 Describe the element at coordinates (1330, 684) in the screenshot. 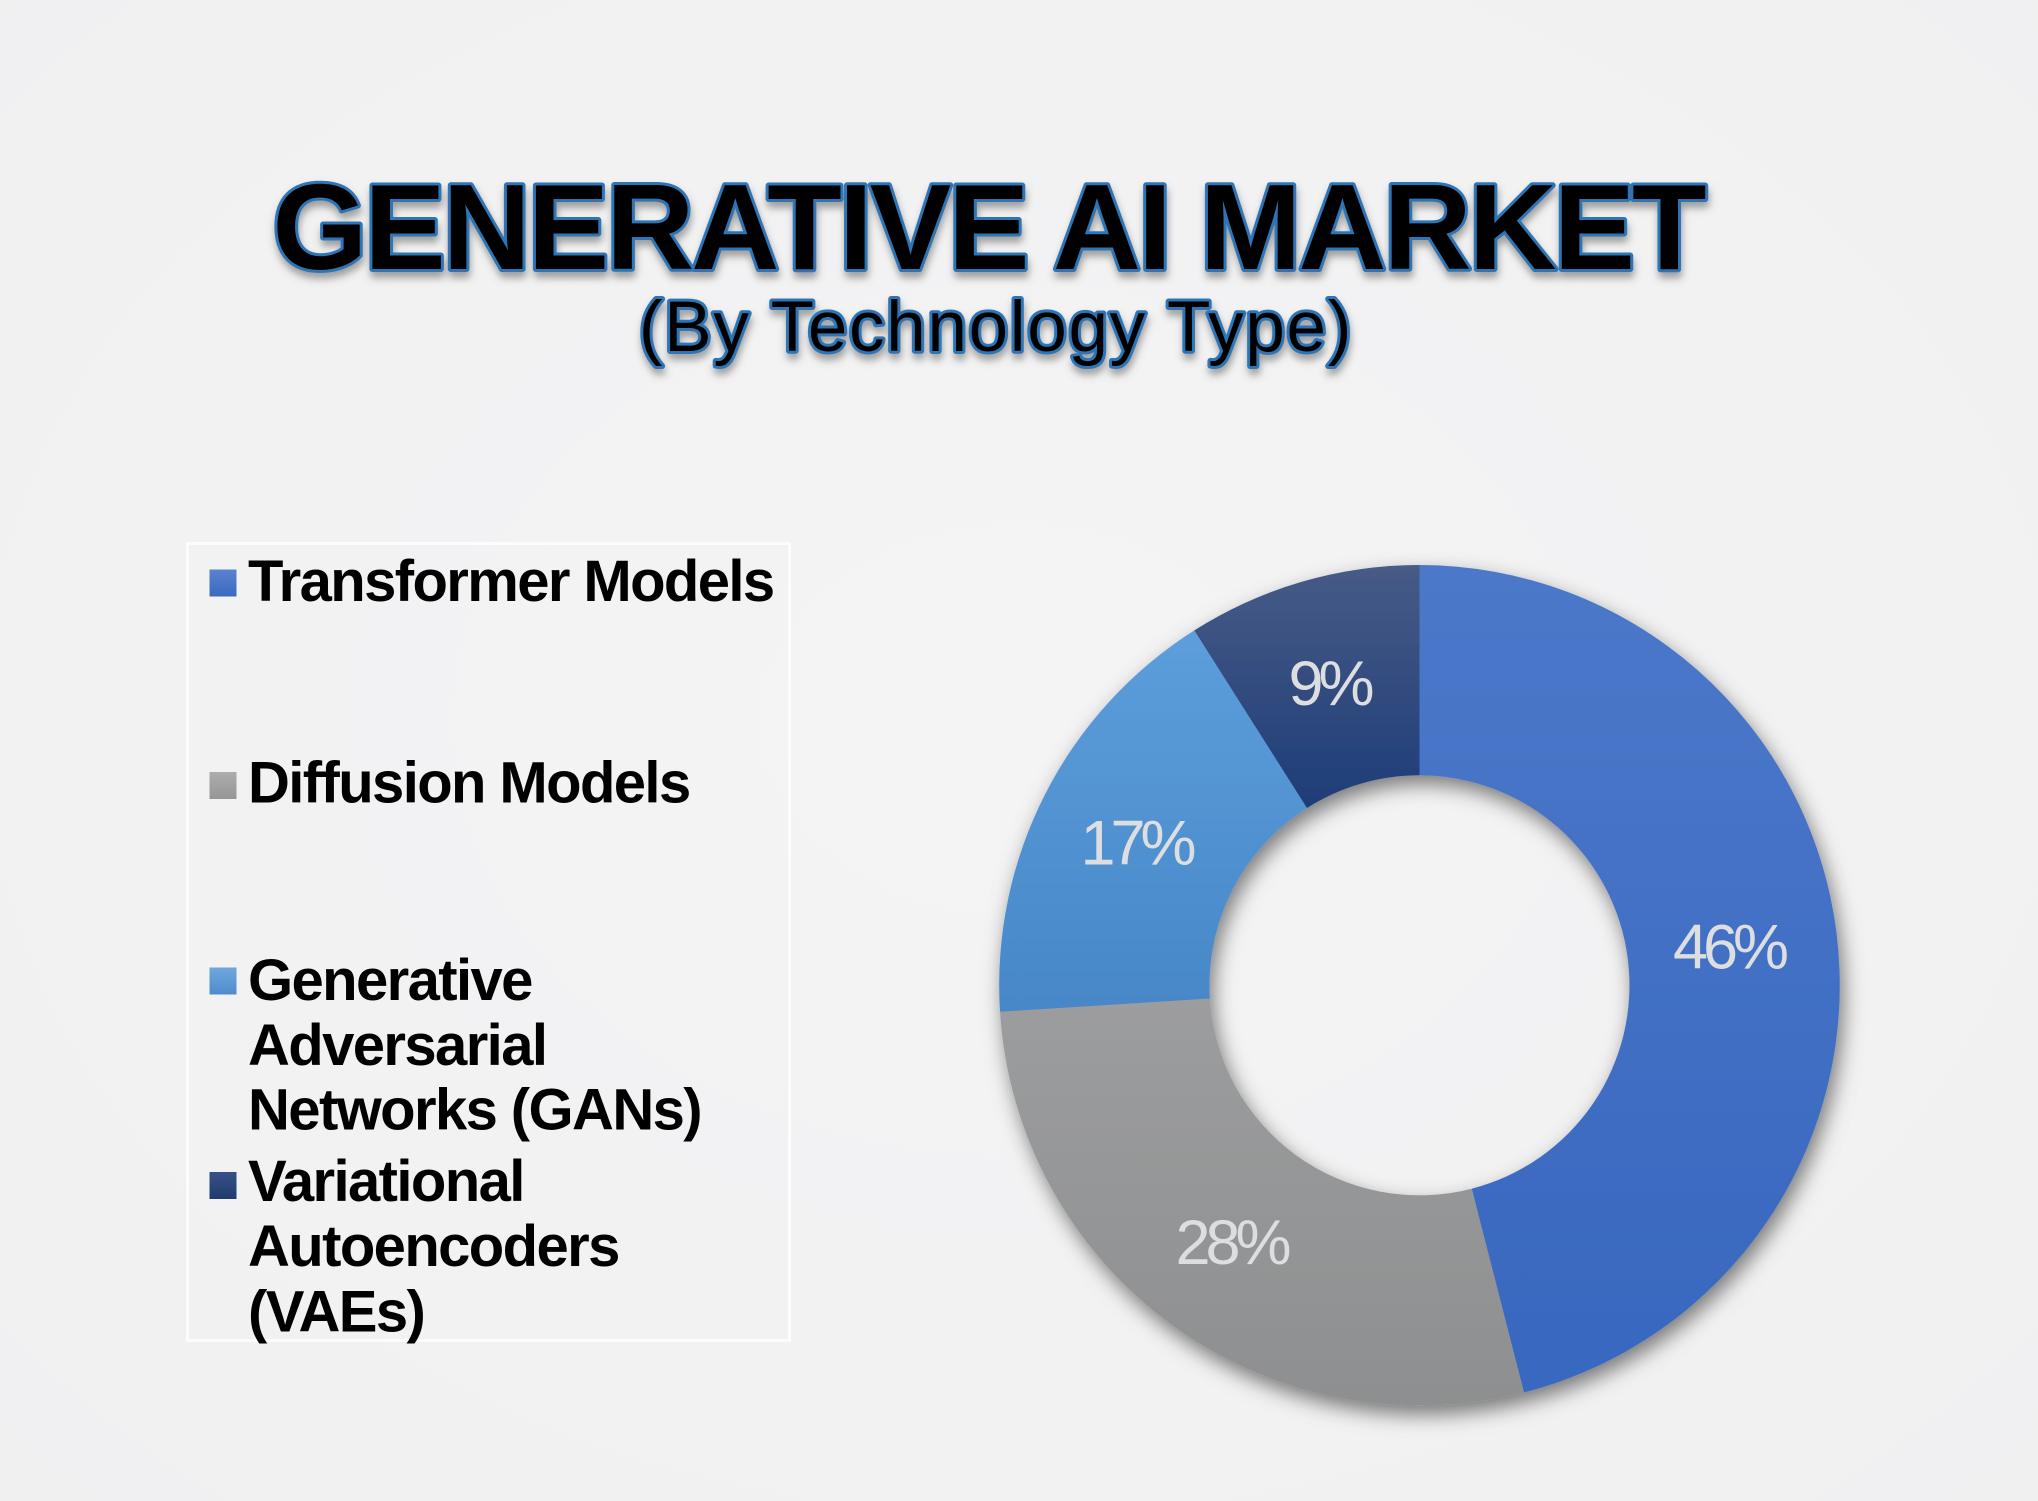

I see `svg-text: 9%` at that location.